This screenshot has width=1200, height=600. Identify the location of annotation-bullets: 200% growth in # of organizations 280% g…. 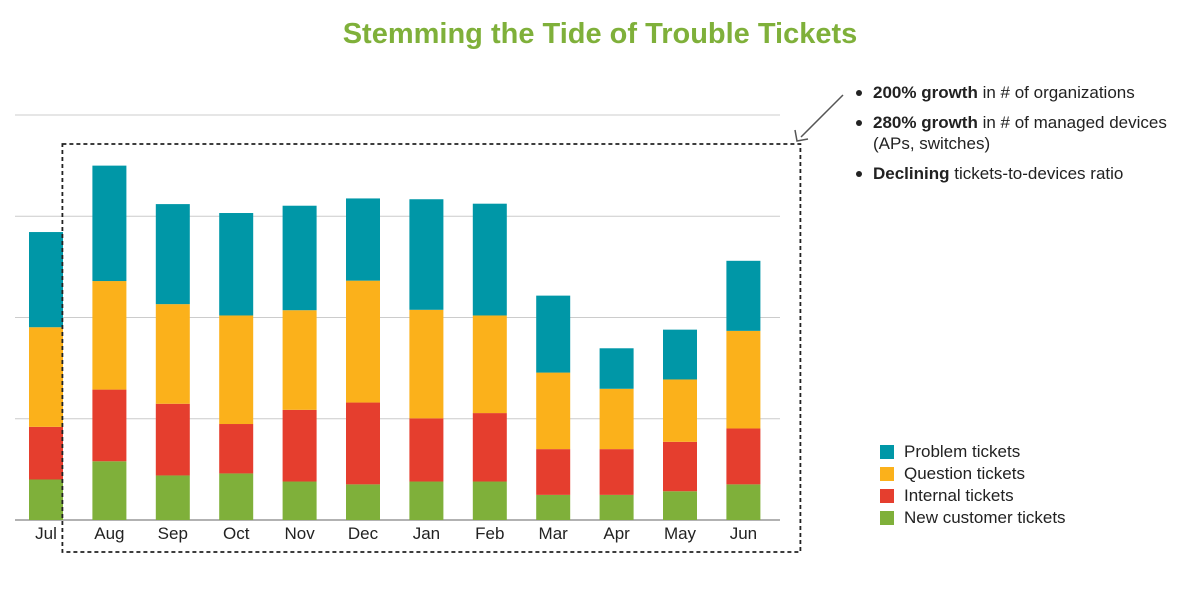
(1025, 137).